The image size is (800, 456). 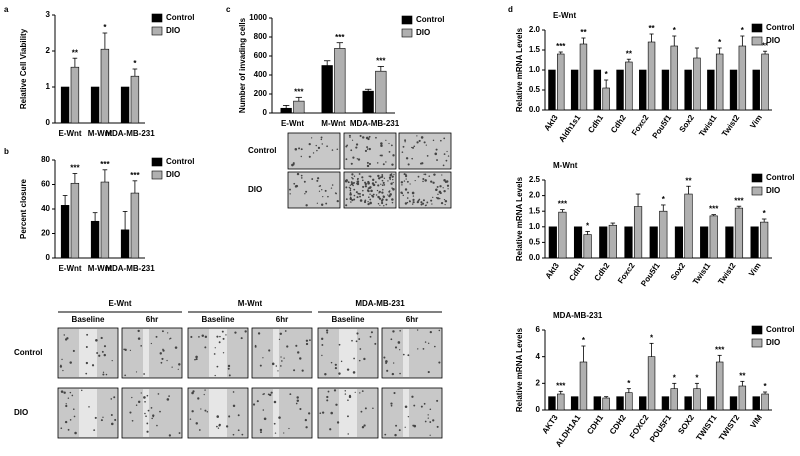 I want to click on x-tick-label: Cdh2, so click(x=602, y=272).